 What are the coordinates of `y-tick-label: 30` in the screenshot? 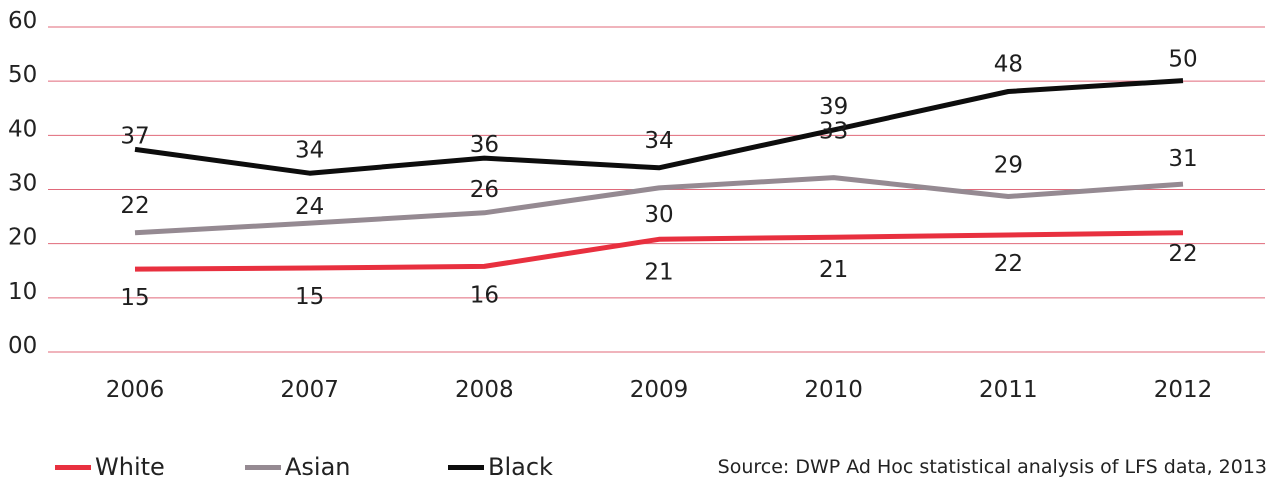 It's located at (22, 184).